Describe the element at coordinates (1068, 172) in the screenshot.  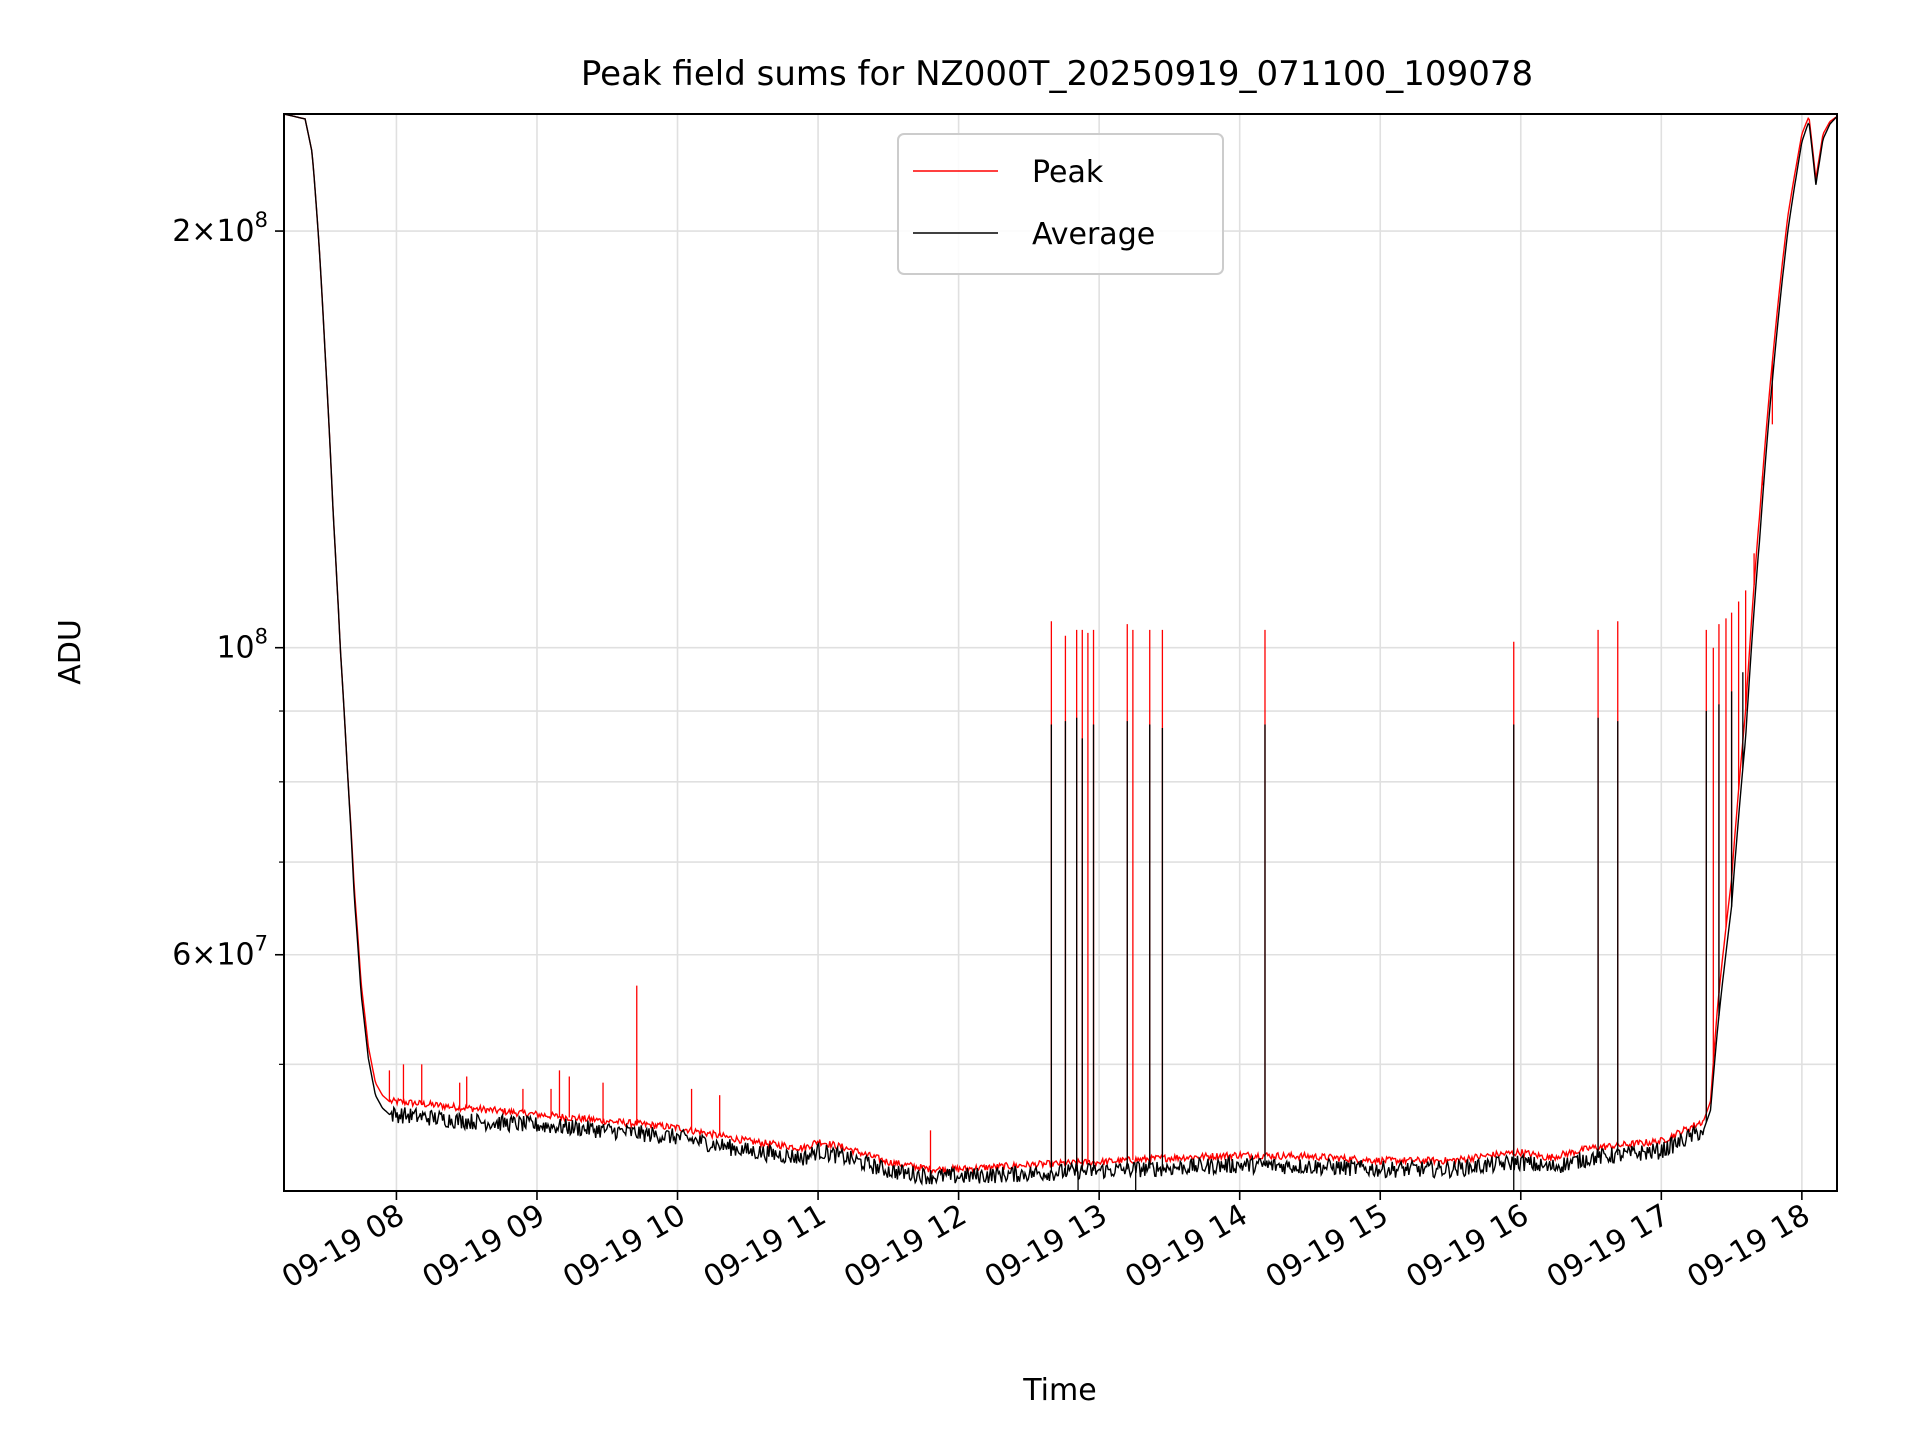
I see `legend-peak-label: Peak` at that location.